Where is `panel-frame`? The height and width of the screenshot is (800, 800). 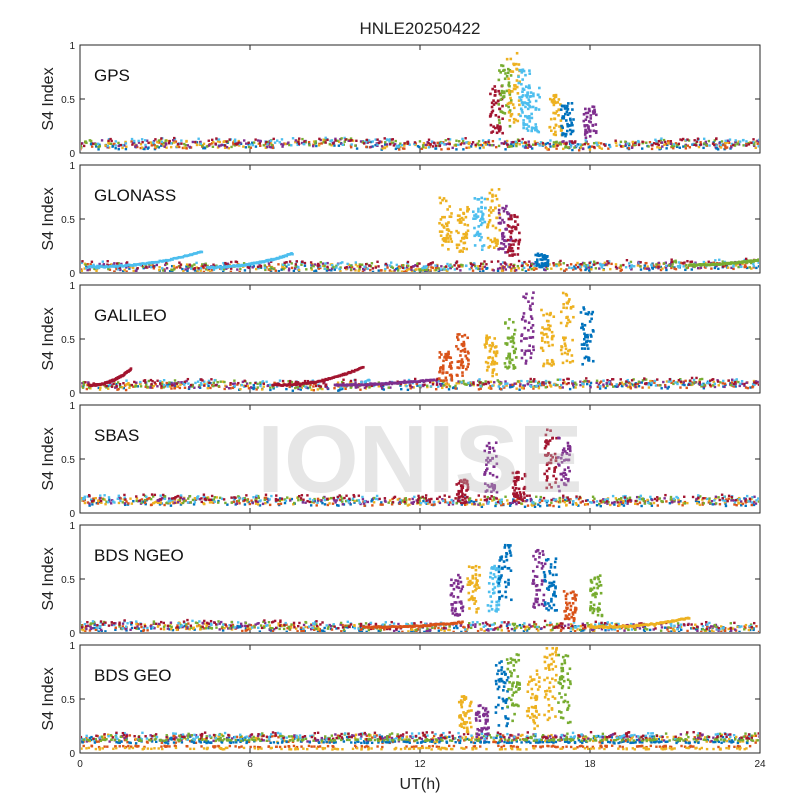 panel-frame is located at coordinates (420, 99).